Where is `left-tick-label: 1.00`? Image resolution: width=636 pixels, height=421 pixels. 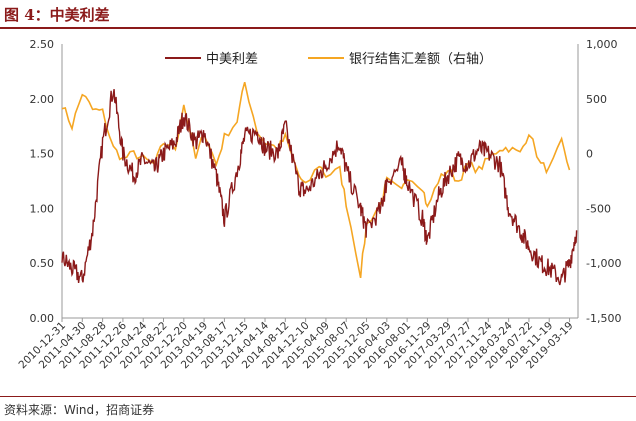
left-tick-label: 1.00 is located at coordinates (42, 208).